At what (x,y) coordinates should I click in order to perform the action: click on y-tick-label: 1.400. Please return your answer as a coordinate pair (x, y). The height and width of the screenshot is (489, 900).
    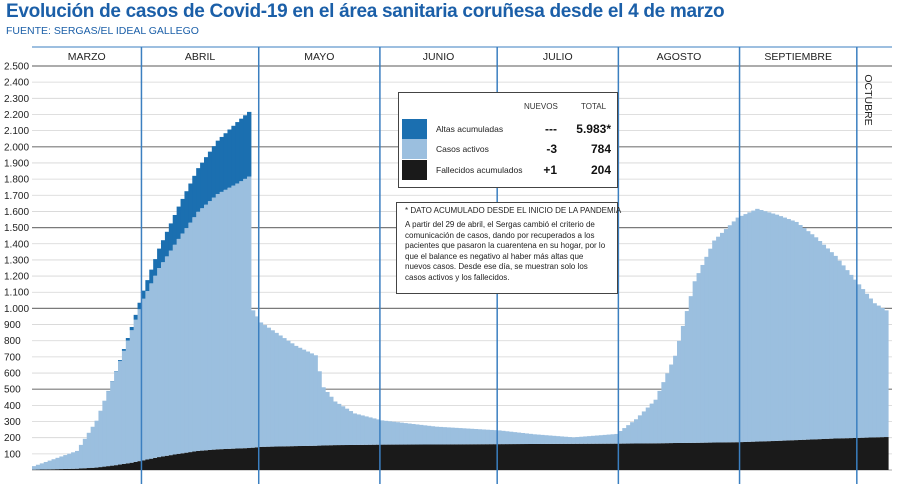
    Looking at the image, I should click on (16, 244).